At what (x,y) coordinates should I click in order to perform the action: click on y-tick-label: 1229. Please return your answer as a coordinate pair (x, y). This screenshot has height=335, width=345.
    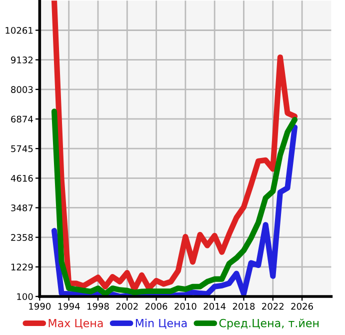
    Looking at the image, I should click on (22, 267).